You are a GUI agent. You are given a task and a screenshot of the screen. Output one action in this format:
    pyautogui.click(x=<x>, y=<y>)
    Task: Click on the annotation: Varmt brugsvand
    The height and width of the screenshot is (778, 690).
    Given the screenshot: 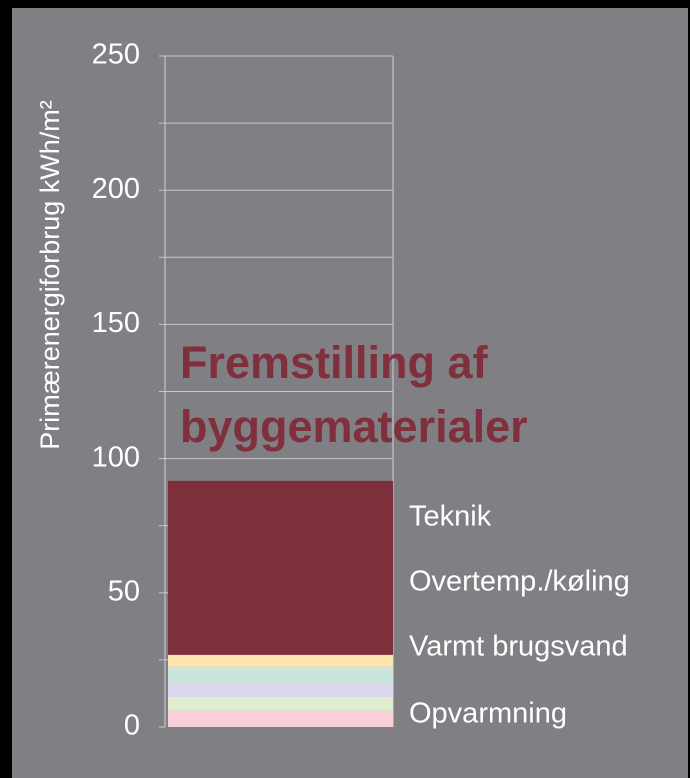 What is the action you would take?
    pyautogui.click(x=518, y=647)
    